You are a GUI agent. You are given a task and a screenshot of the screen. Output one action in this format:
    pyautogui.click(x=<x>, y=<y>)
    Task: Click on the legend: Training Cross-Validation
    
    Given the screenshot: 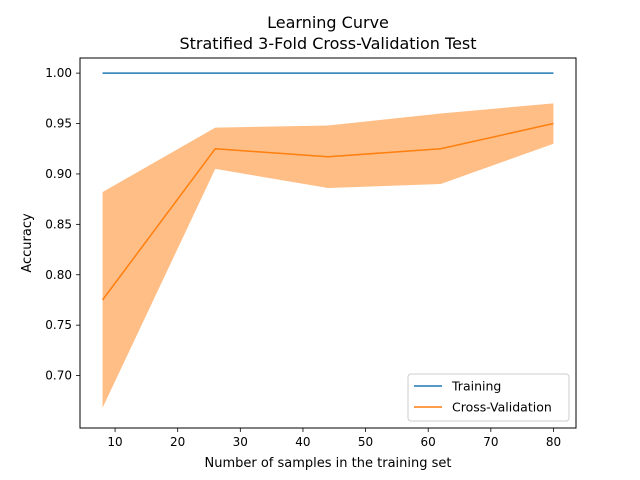 What is the action you would take?
    pyautogui.click(x=488, y=397)
    